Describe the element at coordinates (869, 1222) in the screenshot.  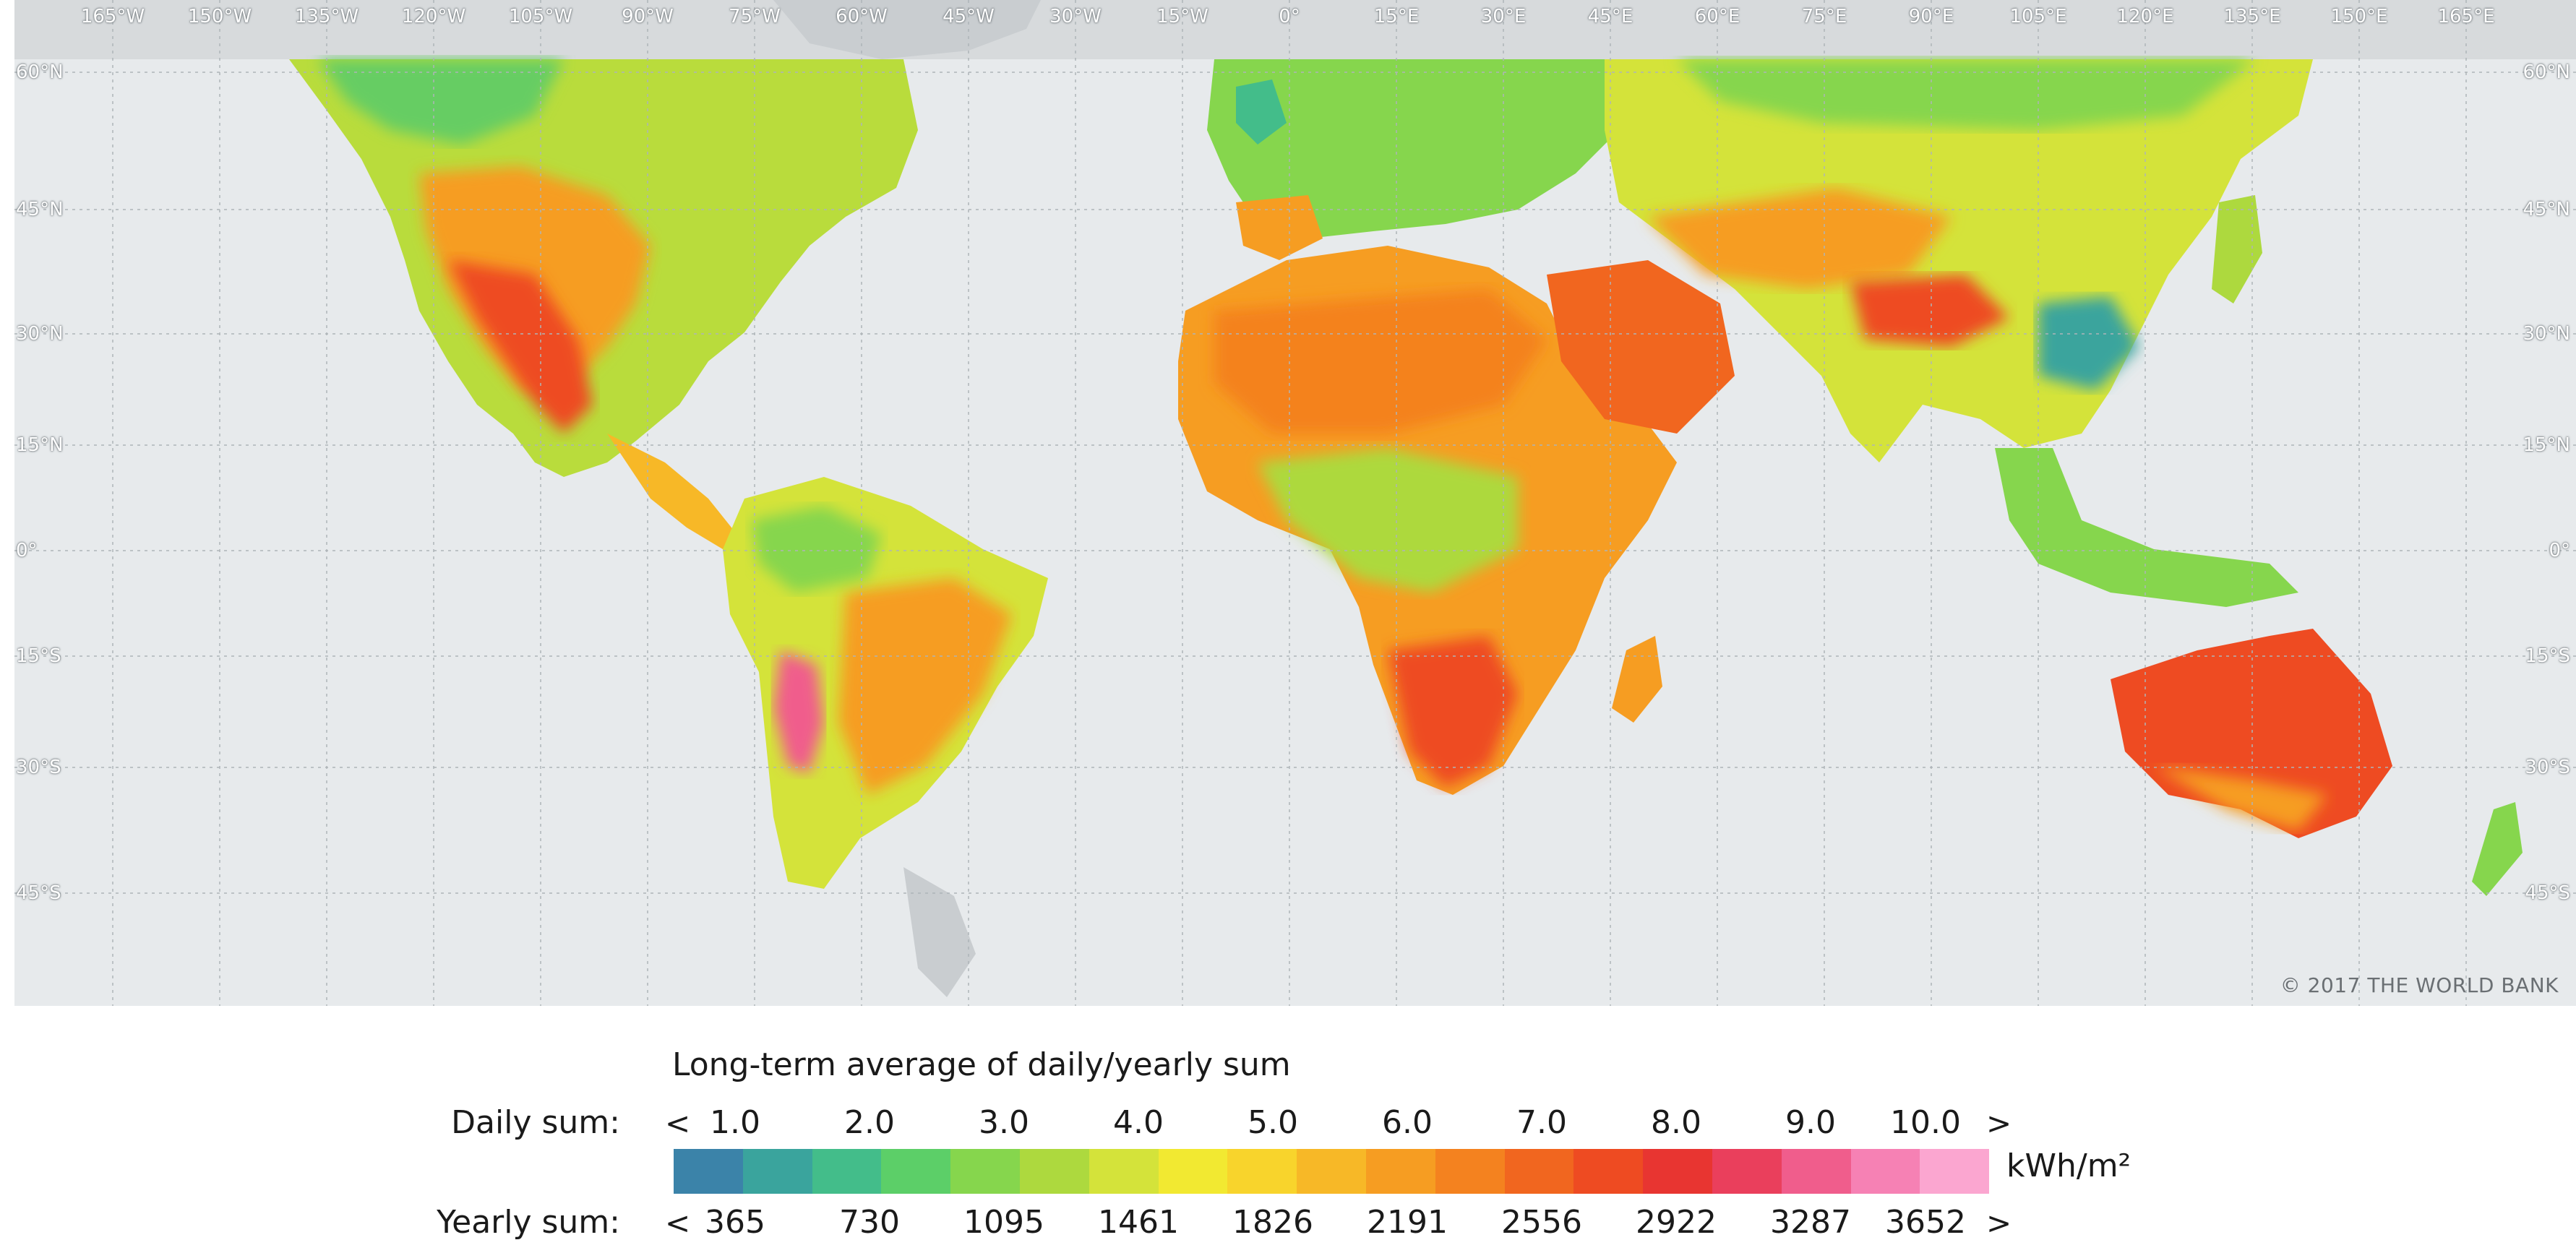
I see `yearly-tick: 730` at that location.